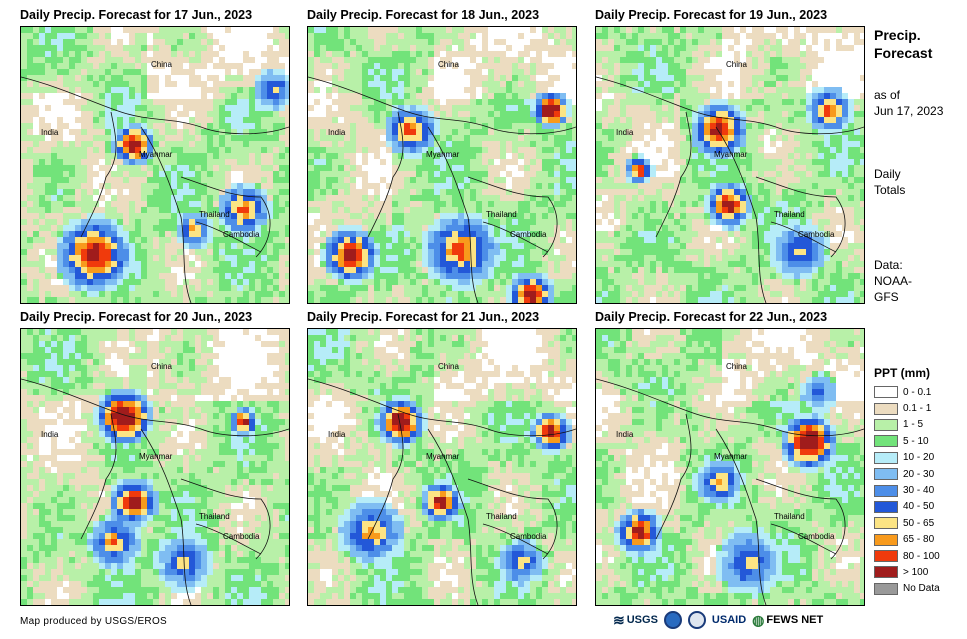 This screenshot has height=639, width=967. I want to click on legend-item: 30 - 40, so click(907, 490).